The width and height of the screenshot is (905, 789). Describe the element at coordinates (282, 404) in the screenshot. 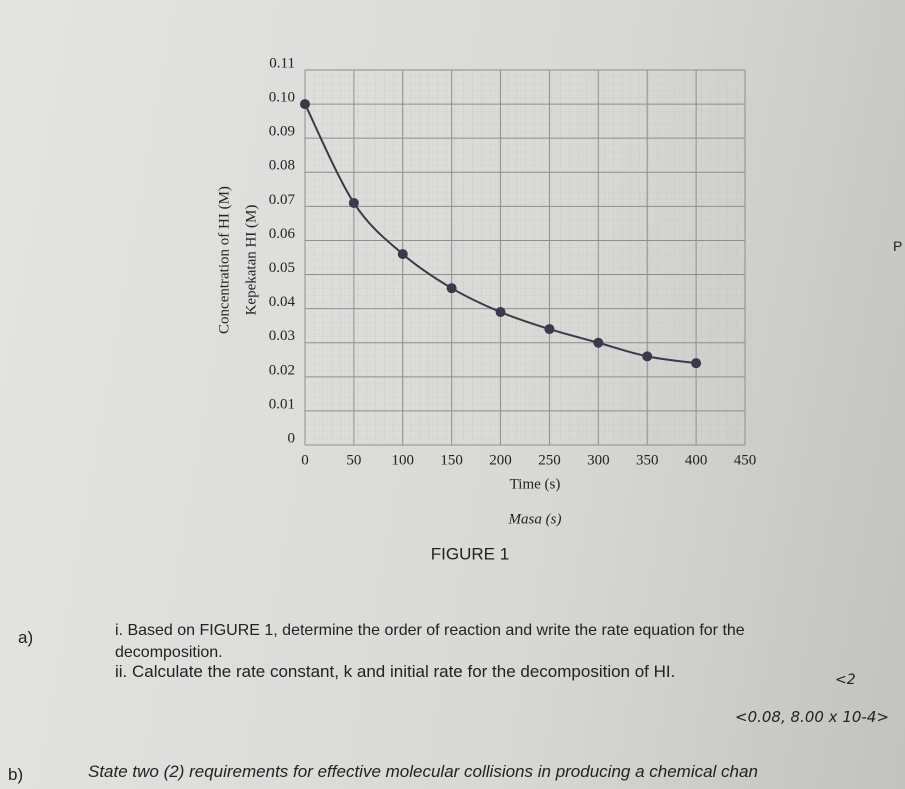

I see `y-tick-label: 0.01` at that location.